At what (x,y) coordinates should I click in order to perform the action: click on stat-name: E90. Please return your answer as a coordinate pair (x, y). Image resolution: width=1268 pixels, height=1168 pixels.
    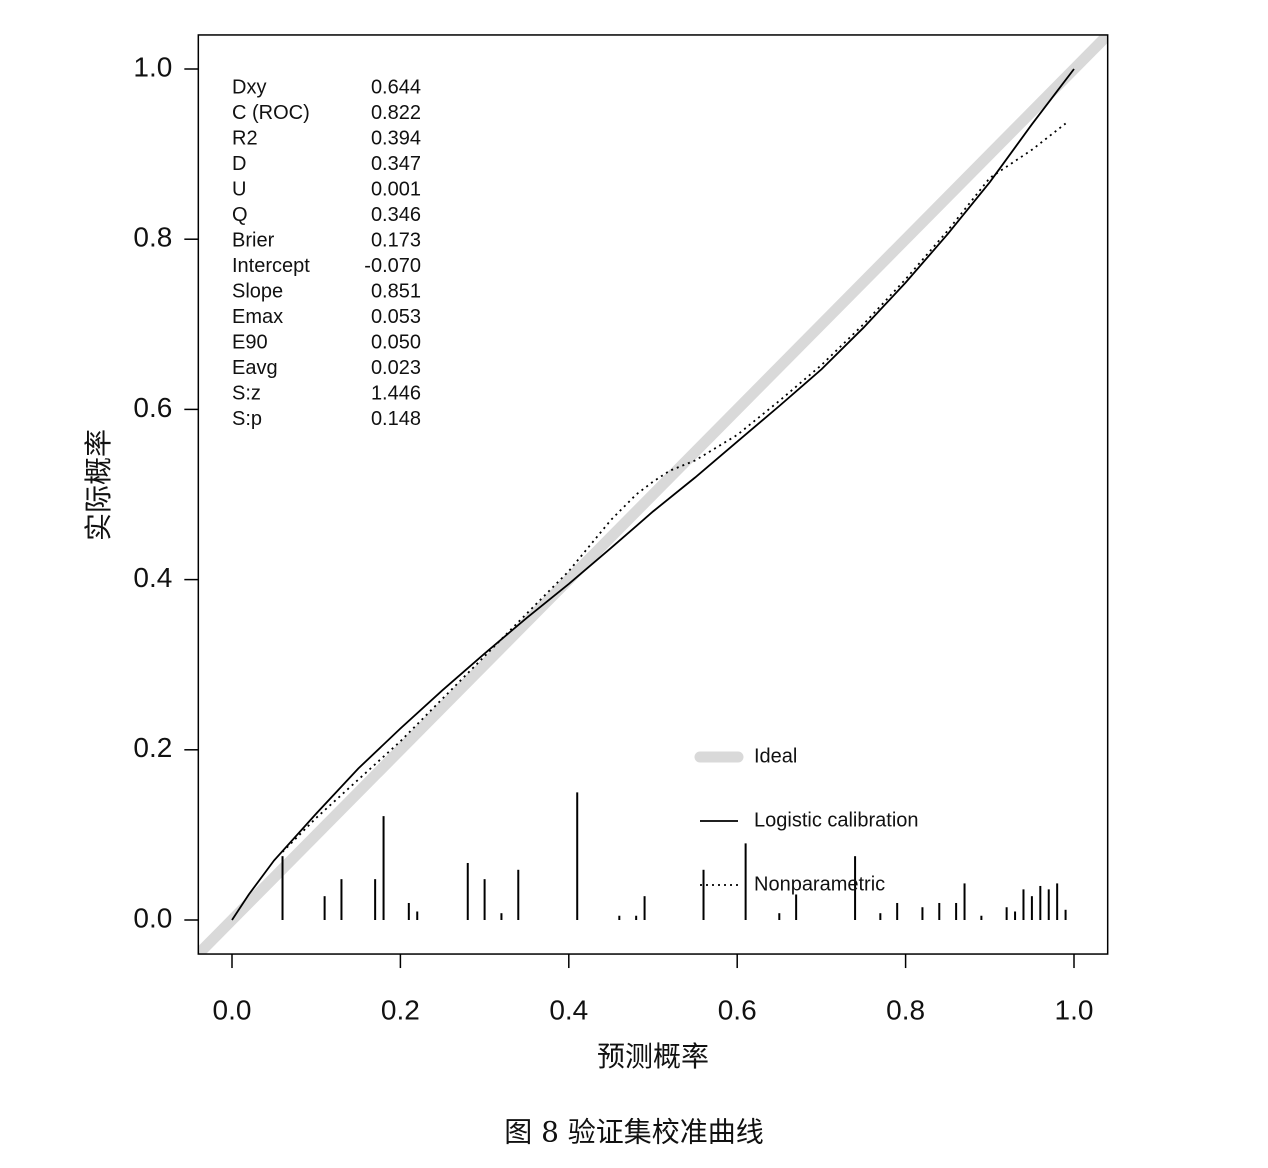
    Looking at the image, I should click on (250, 342).